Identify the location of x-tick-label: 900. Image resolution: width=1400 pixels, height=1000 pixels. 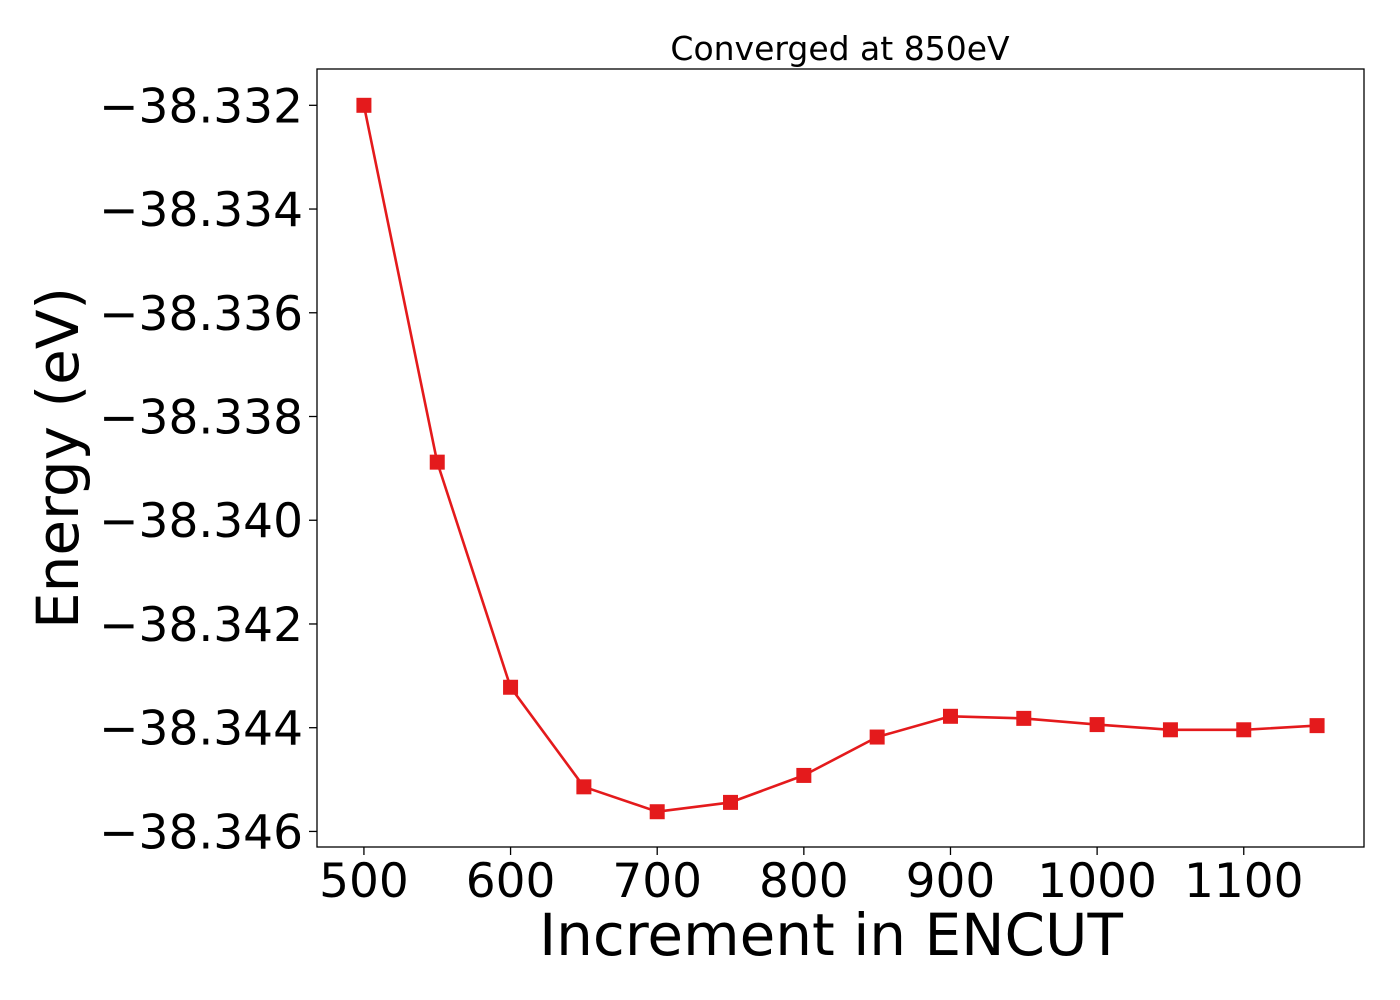
(951, 881).